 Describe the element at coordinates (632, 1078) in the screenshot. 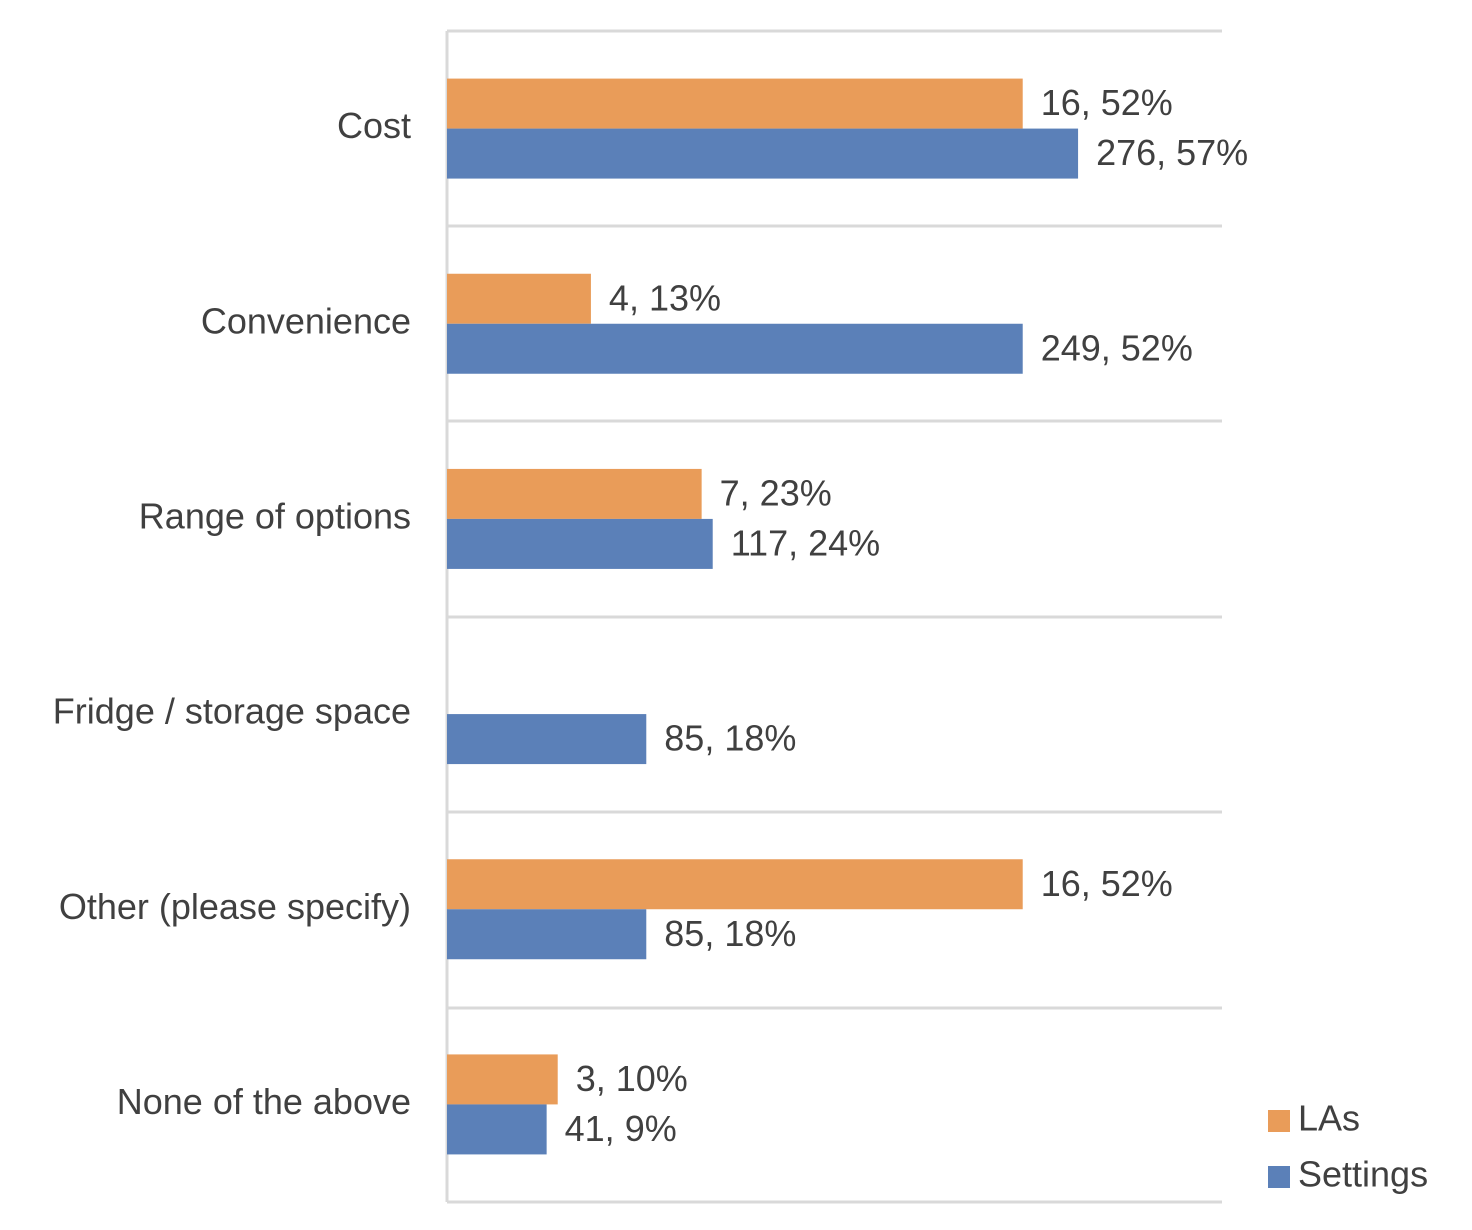

I see `data-label: 3, 10%` at that location.